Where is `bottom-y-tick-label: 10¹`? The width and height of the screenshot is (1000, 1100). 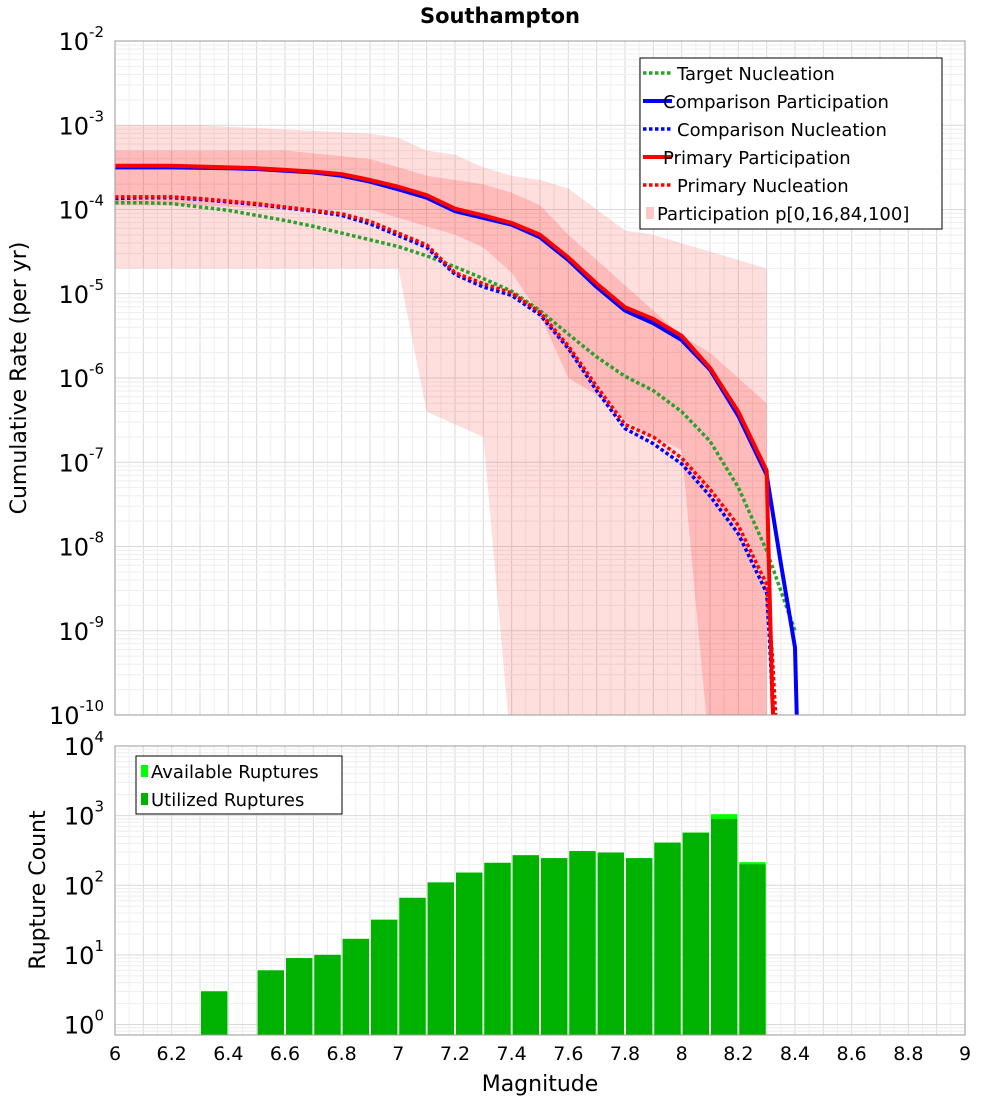 bottom-y-tick-label: 10¹ is located at coordinates (84, 953).